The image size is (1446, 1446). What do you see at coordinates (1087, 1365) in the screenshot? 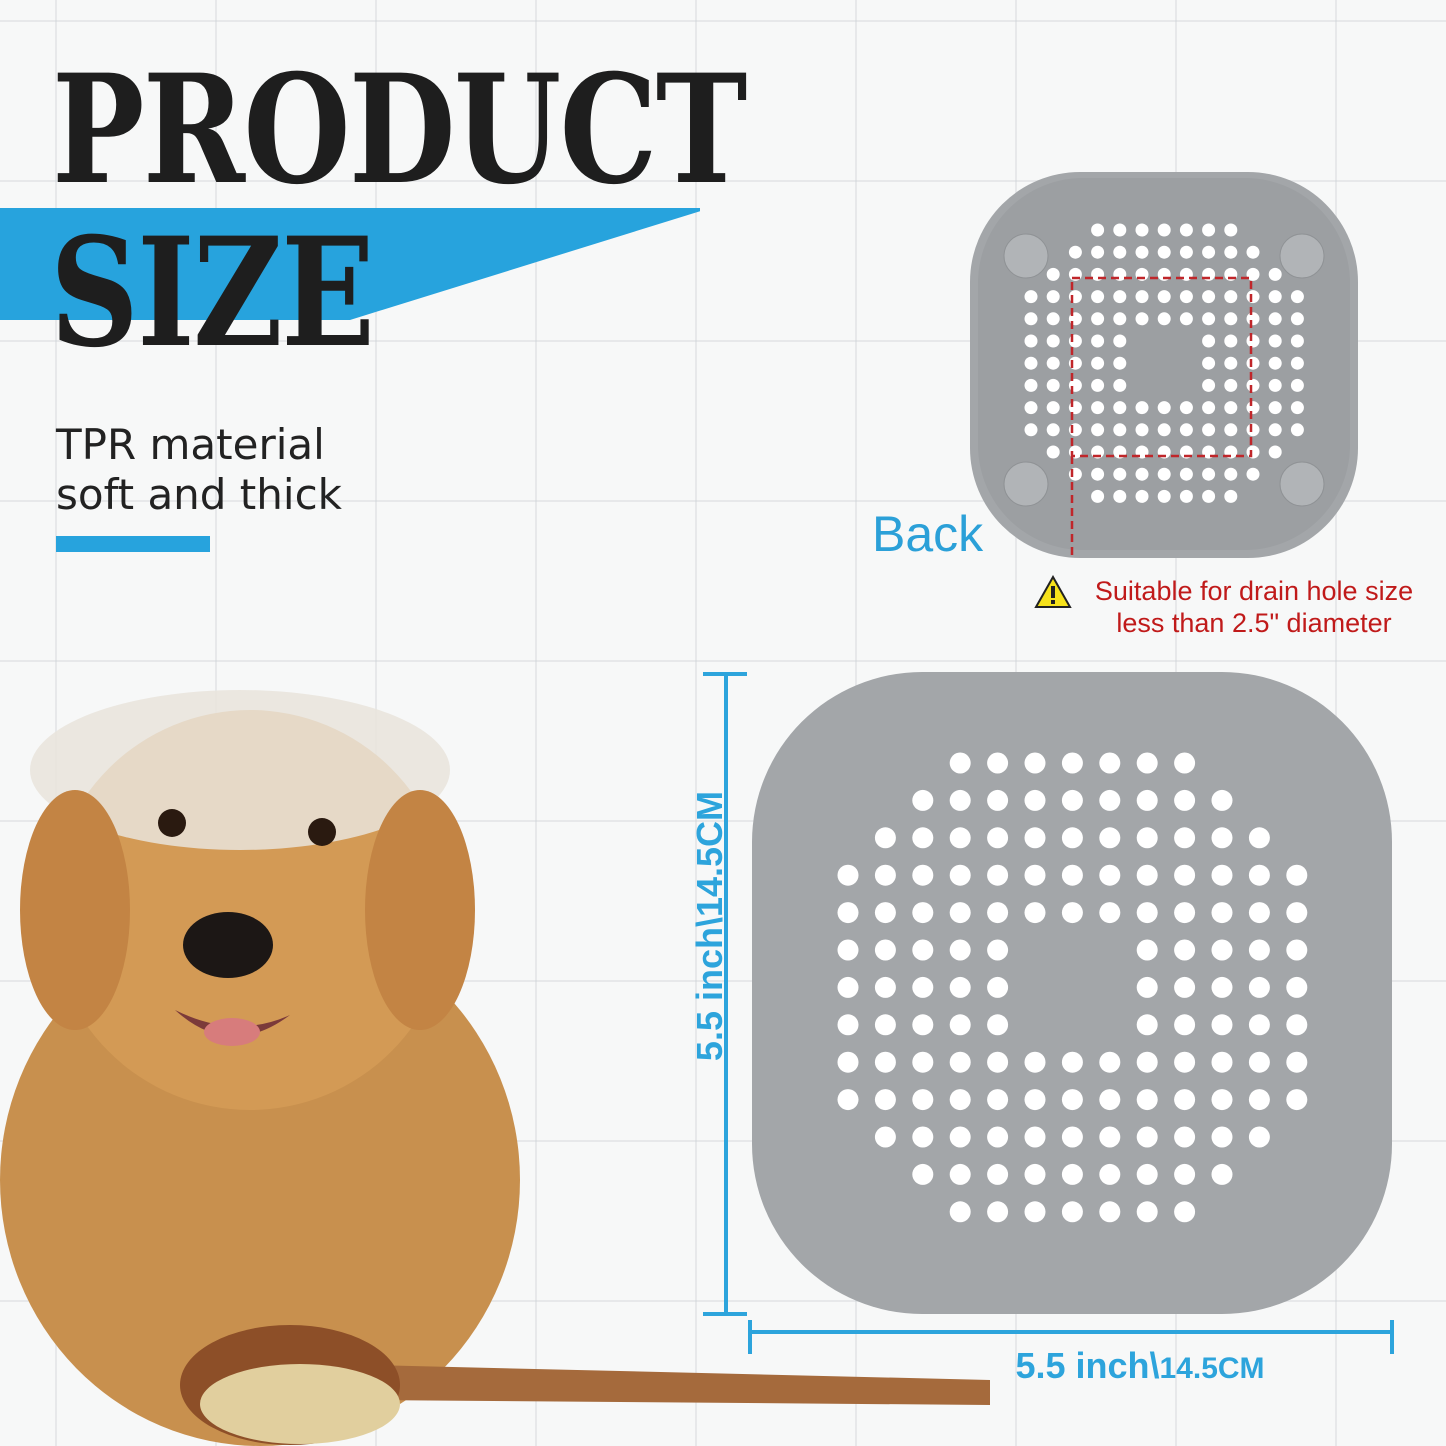
I see `width-inch: 5.5 inch\` at bounding box center [1087, 1365].